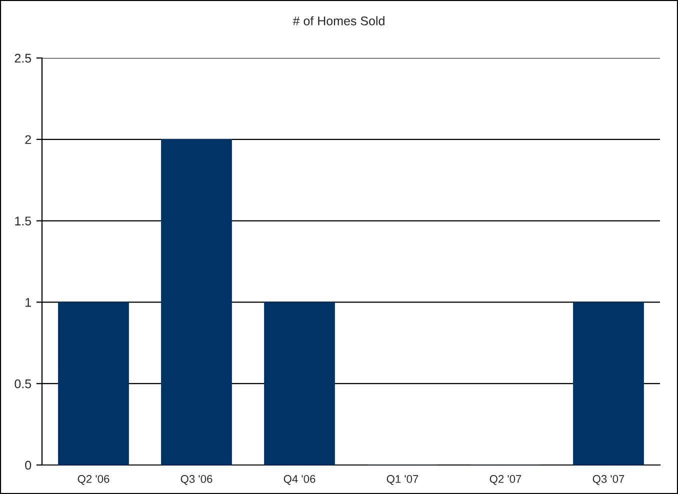 The image size is (678, 494). What do you see at coordinates (23, 58) in the screenshot?
I see `y-tick-label: 2.5` at bounding box center [23, 58].